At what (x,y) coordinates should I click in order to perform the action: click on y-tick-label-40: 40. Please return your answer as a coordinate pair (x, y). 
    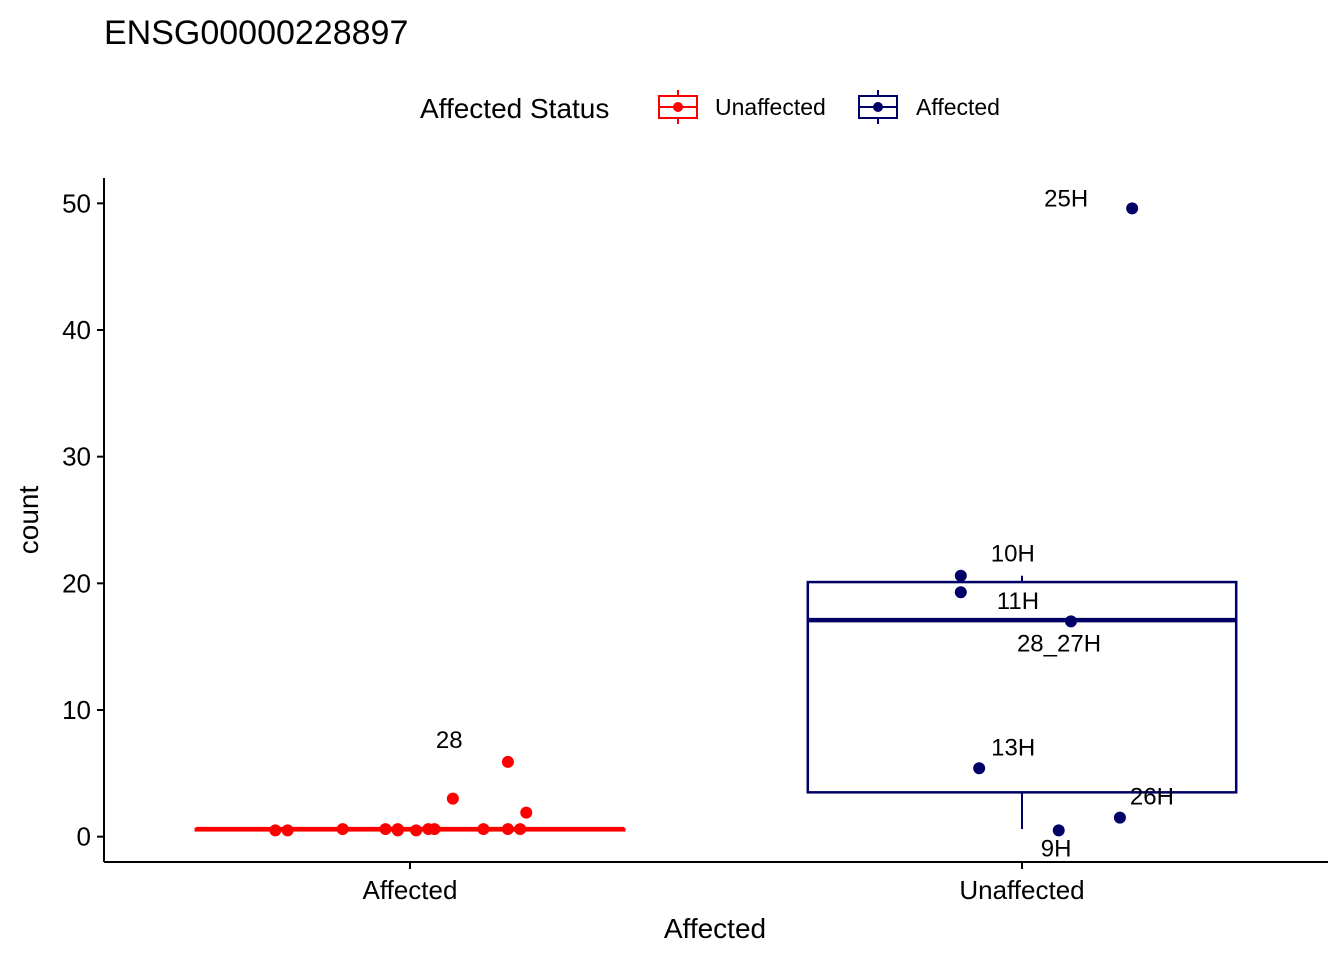
    Looking at the image, I should click on (76, 330).